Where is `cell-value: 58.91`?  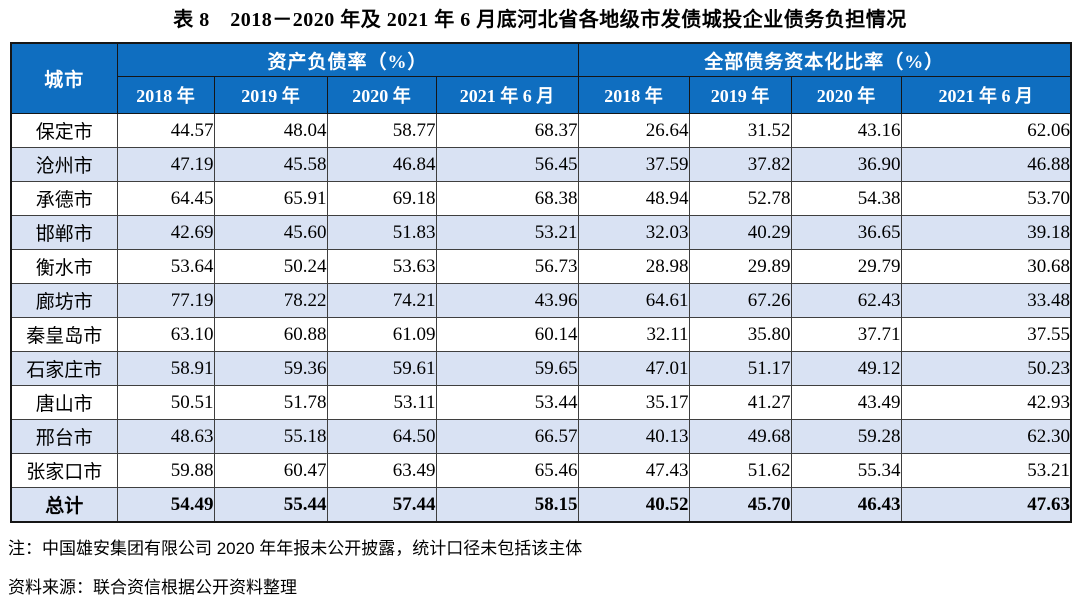 cell-value: 58.91 is located at coordinates (165, 368).